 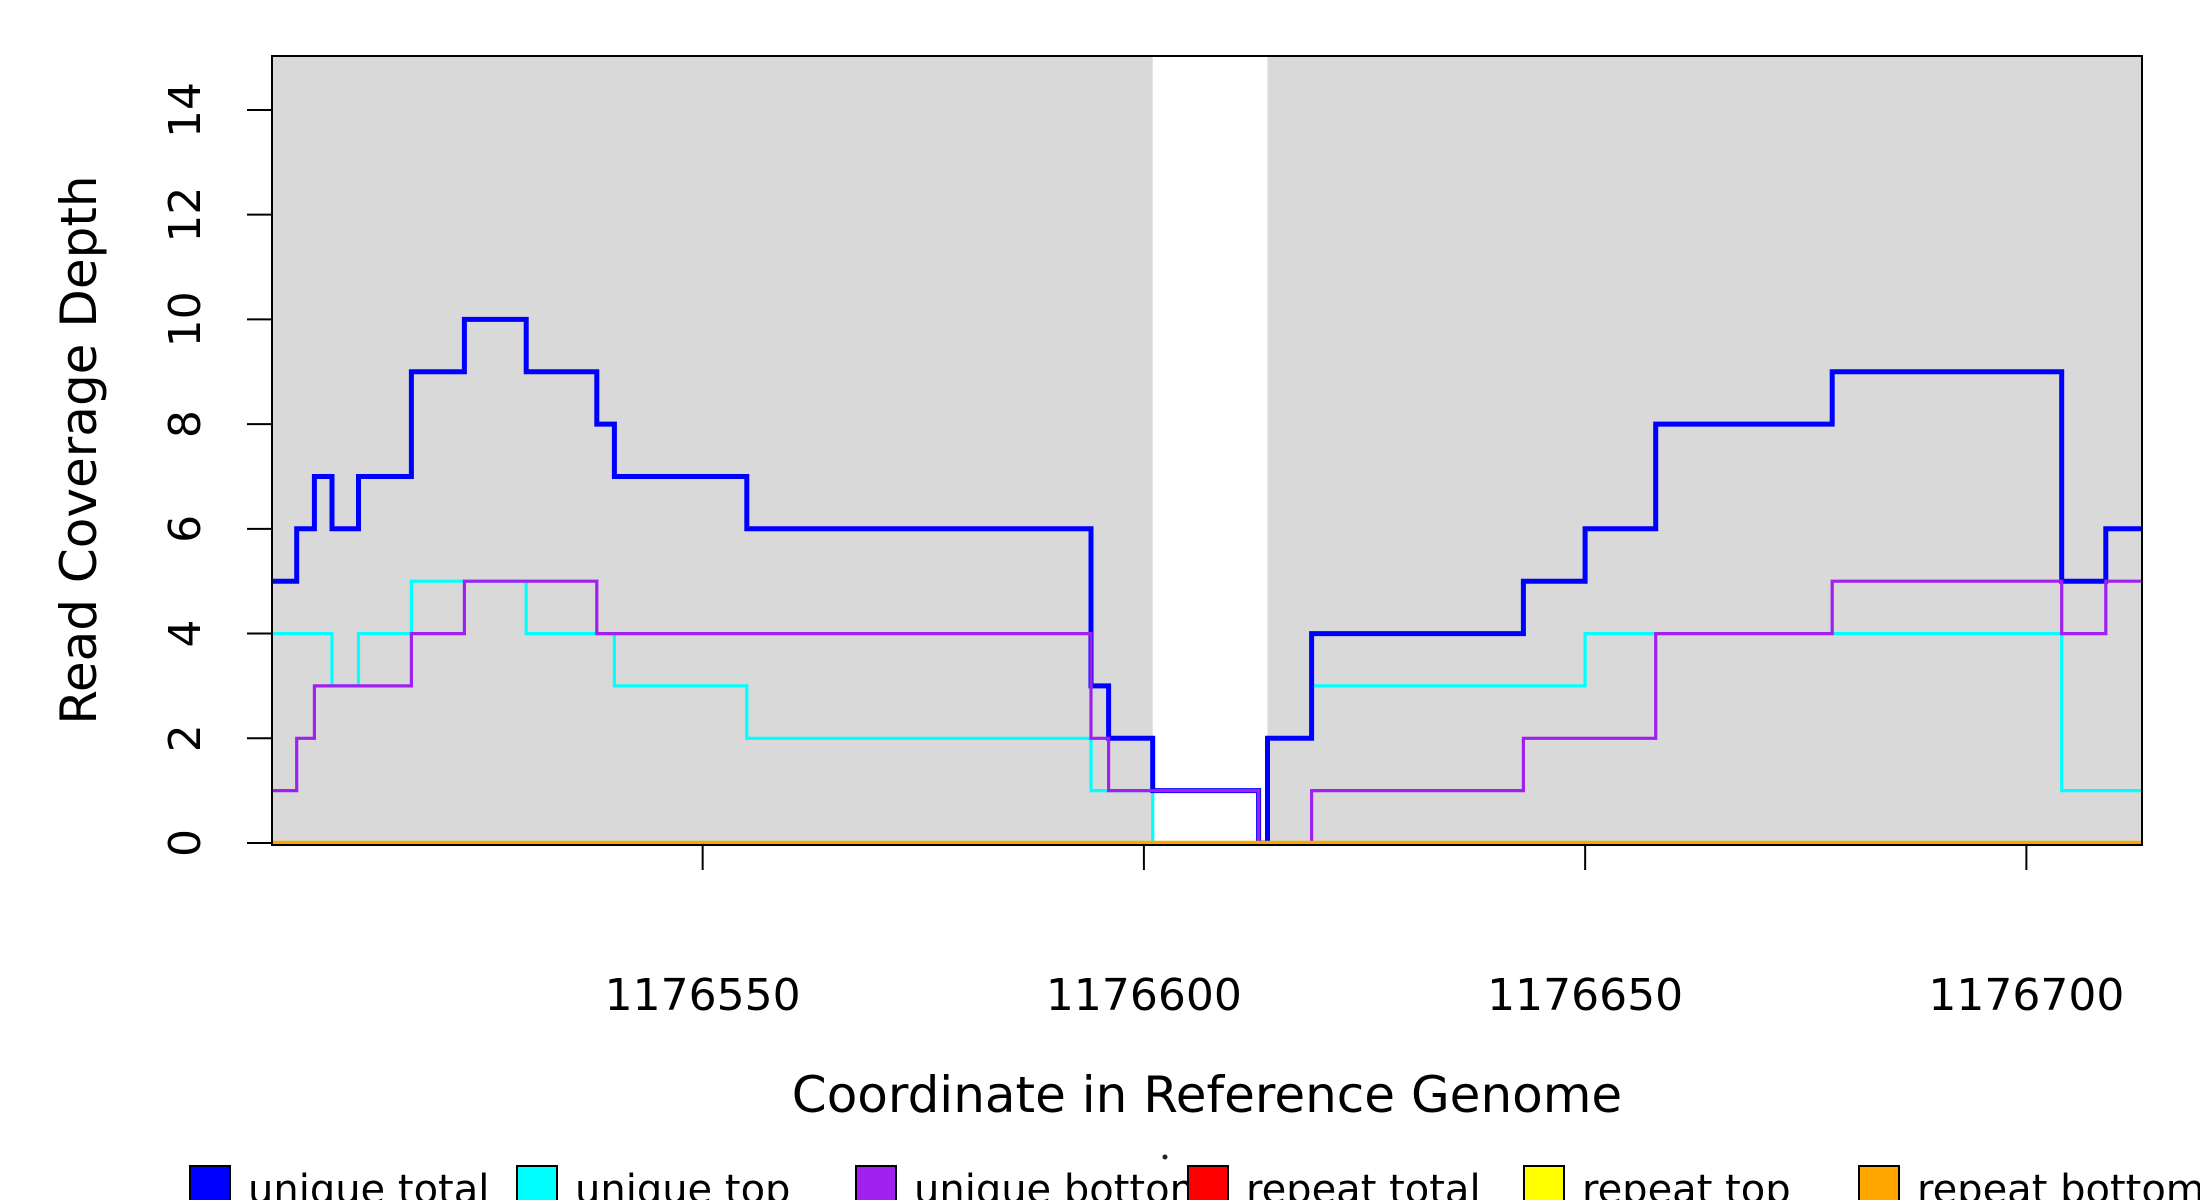 I want to click on y-tick-label: 4, so click(x=185, y=634).